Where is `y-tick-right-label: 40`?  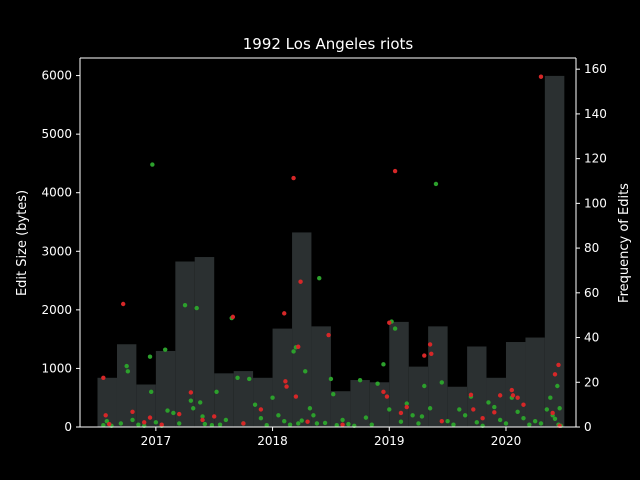
y-tick-right-label: 40 is located at coordinates (591, 338).